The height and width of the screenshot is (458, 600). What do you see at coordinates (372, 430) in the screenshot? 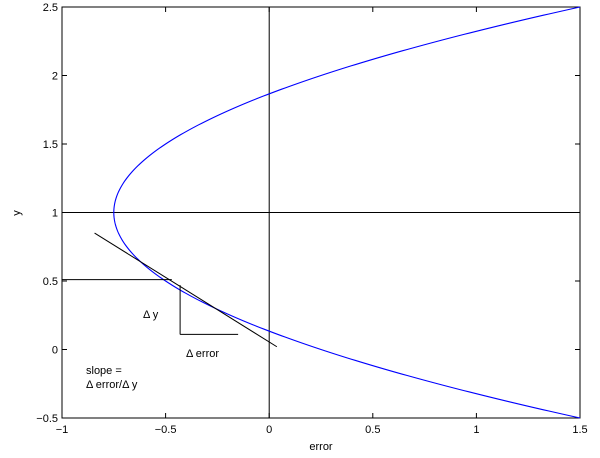
I see `x-tick-label: 0.5` at bounding box center [372, 430].